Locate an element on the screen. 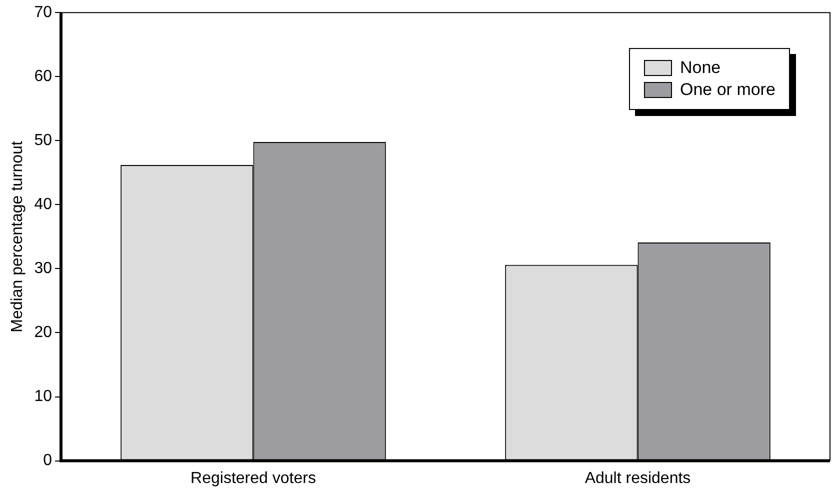  y-tick-label: 30 is located at coordinates (43, 269).